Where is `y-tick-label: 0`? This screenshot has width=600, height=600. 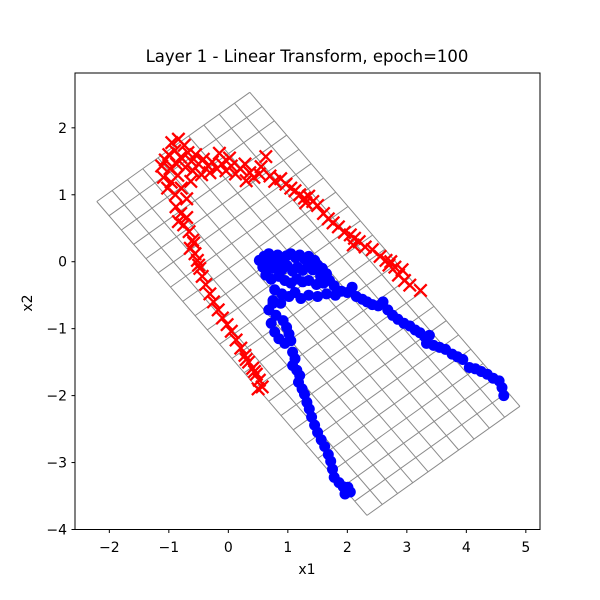 y-tick-label: 0 is located at coordinates (62, 263).